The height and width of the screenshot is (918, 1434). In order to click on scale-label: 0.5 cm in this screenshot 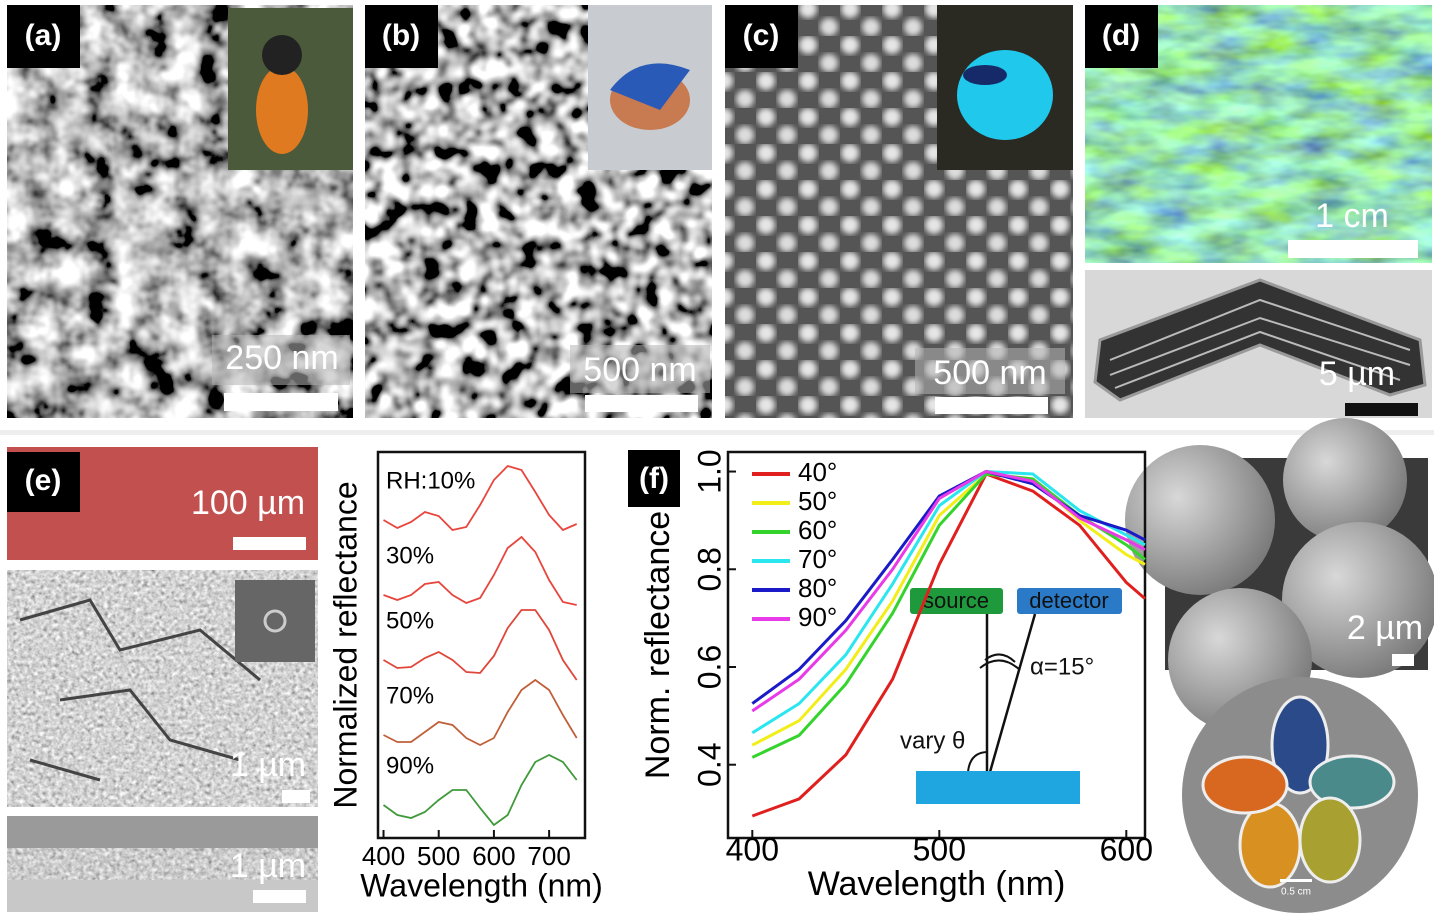, I will do `click(1296, 892)`.